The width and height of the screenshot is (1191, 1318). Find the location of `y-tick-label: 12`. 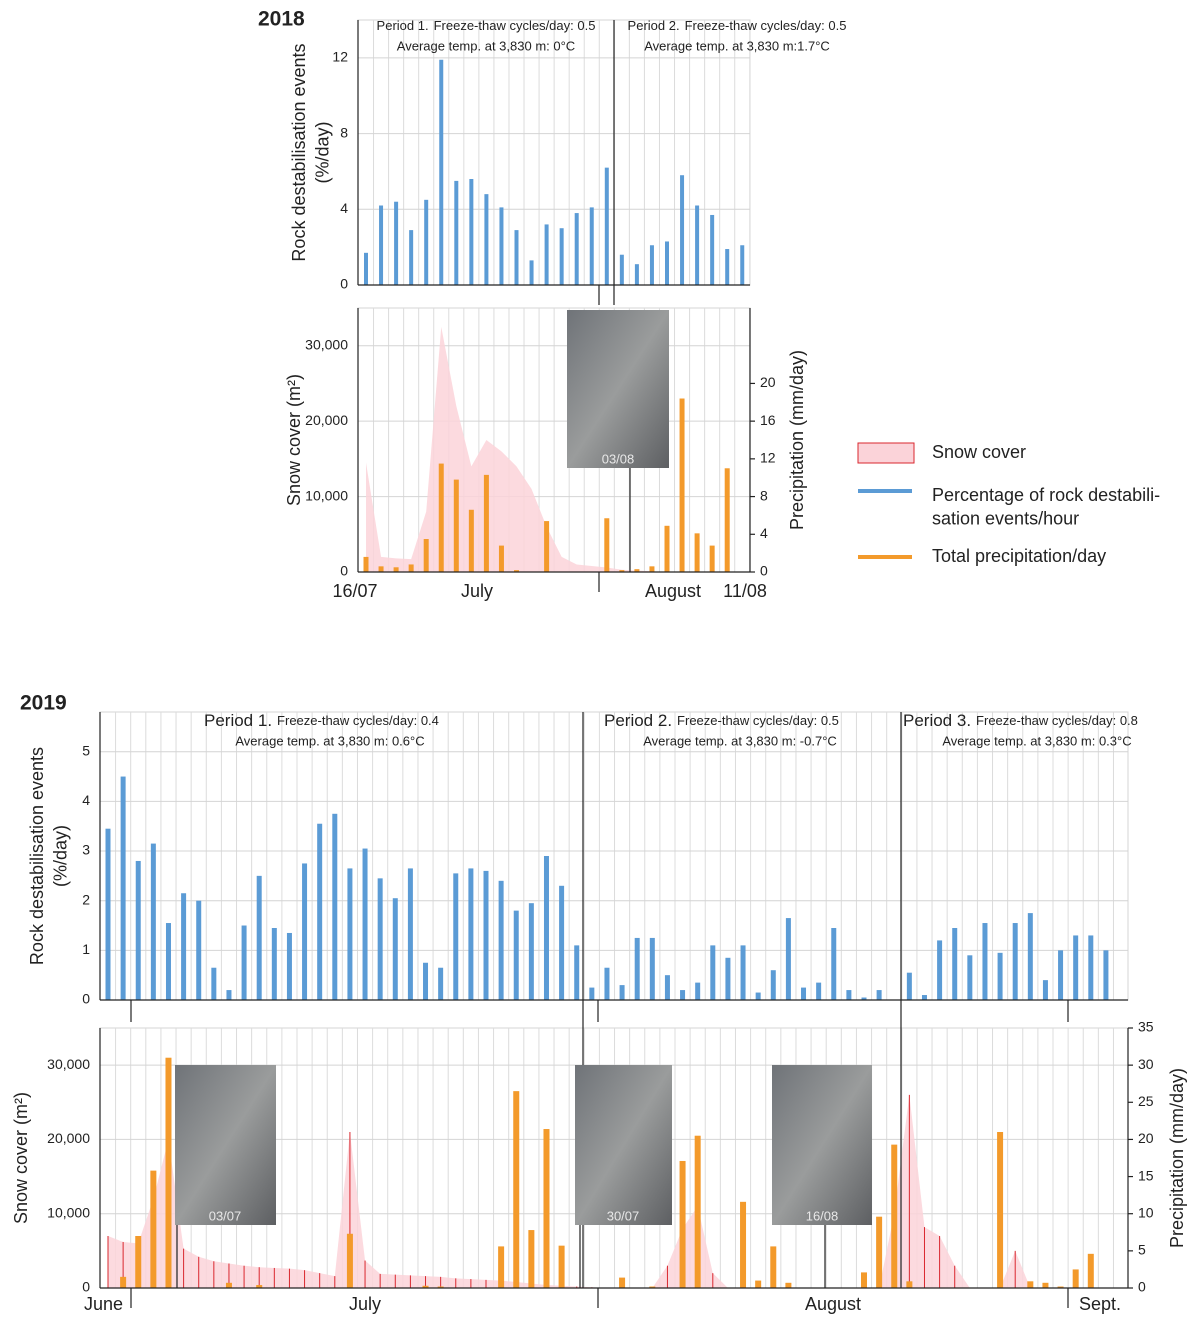

y-tick-label: 12 is located at coordinates (340, 57).